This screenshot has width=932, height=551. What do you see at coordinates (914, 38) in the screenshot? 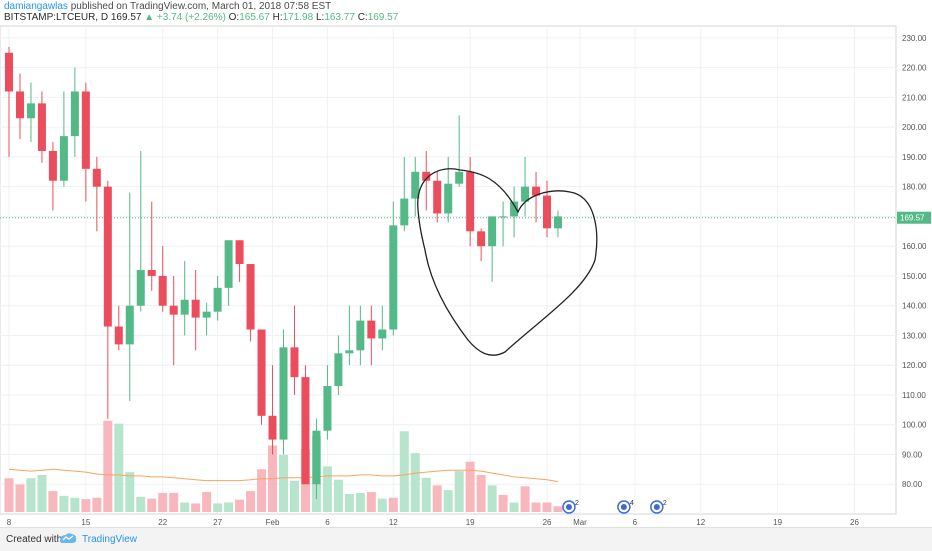
I see `y-tick-label: 230.00` at bounding box center [914, 38].